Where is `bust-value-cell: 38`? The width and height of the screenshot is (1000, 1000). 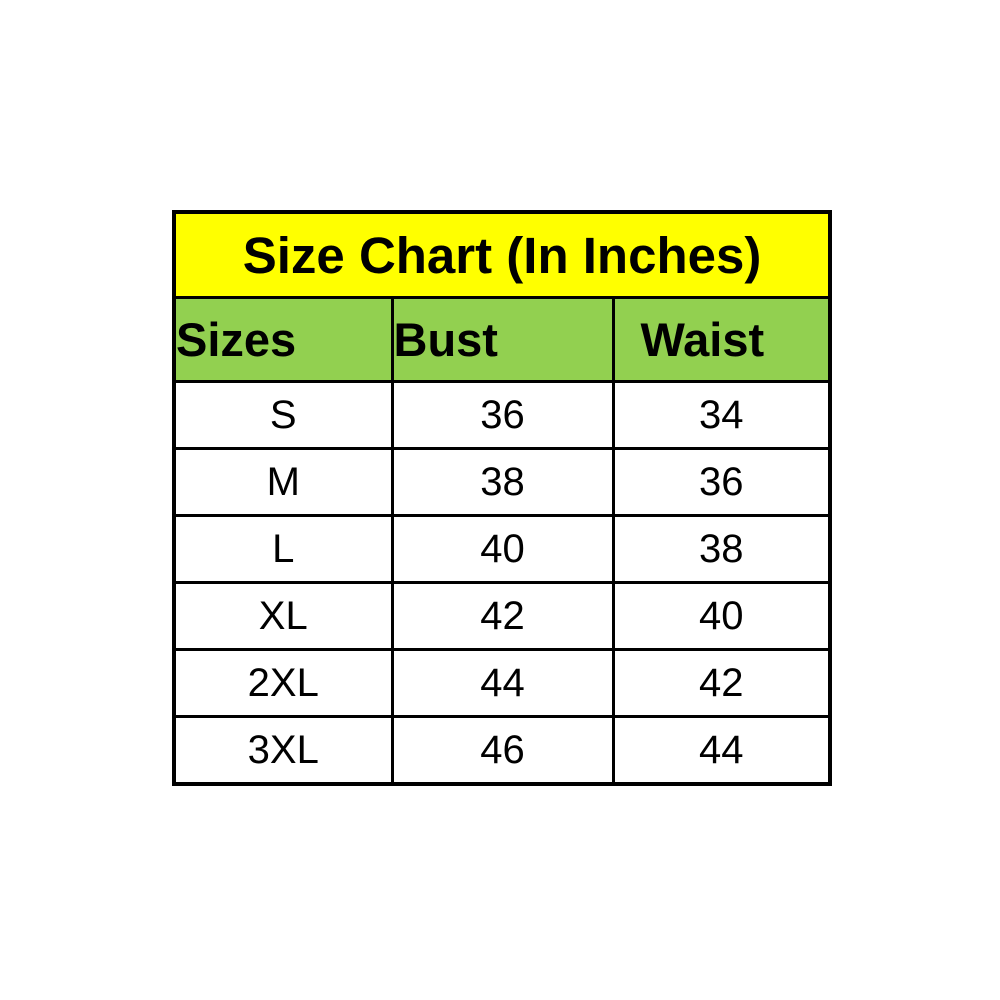
bust-value-cell: 38 is located at coordinates (502, 482).